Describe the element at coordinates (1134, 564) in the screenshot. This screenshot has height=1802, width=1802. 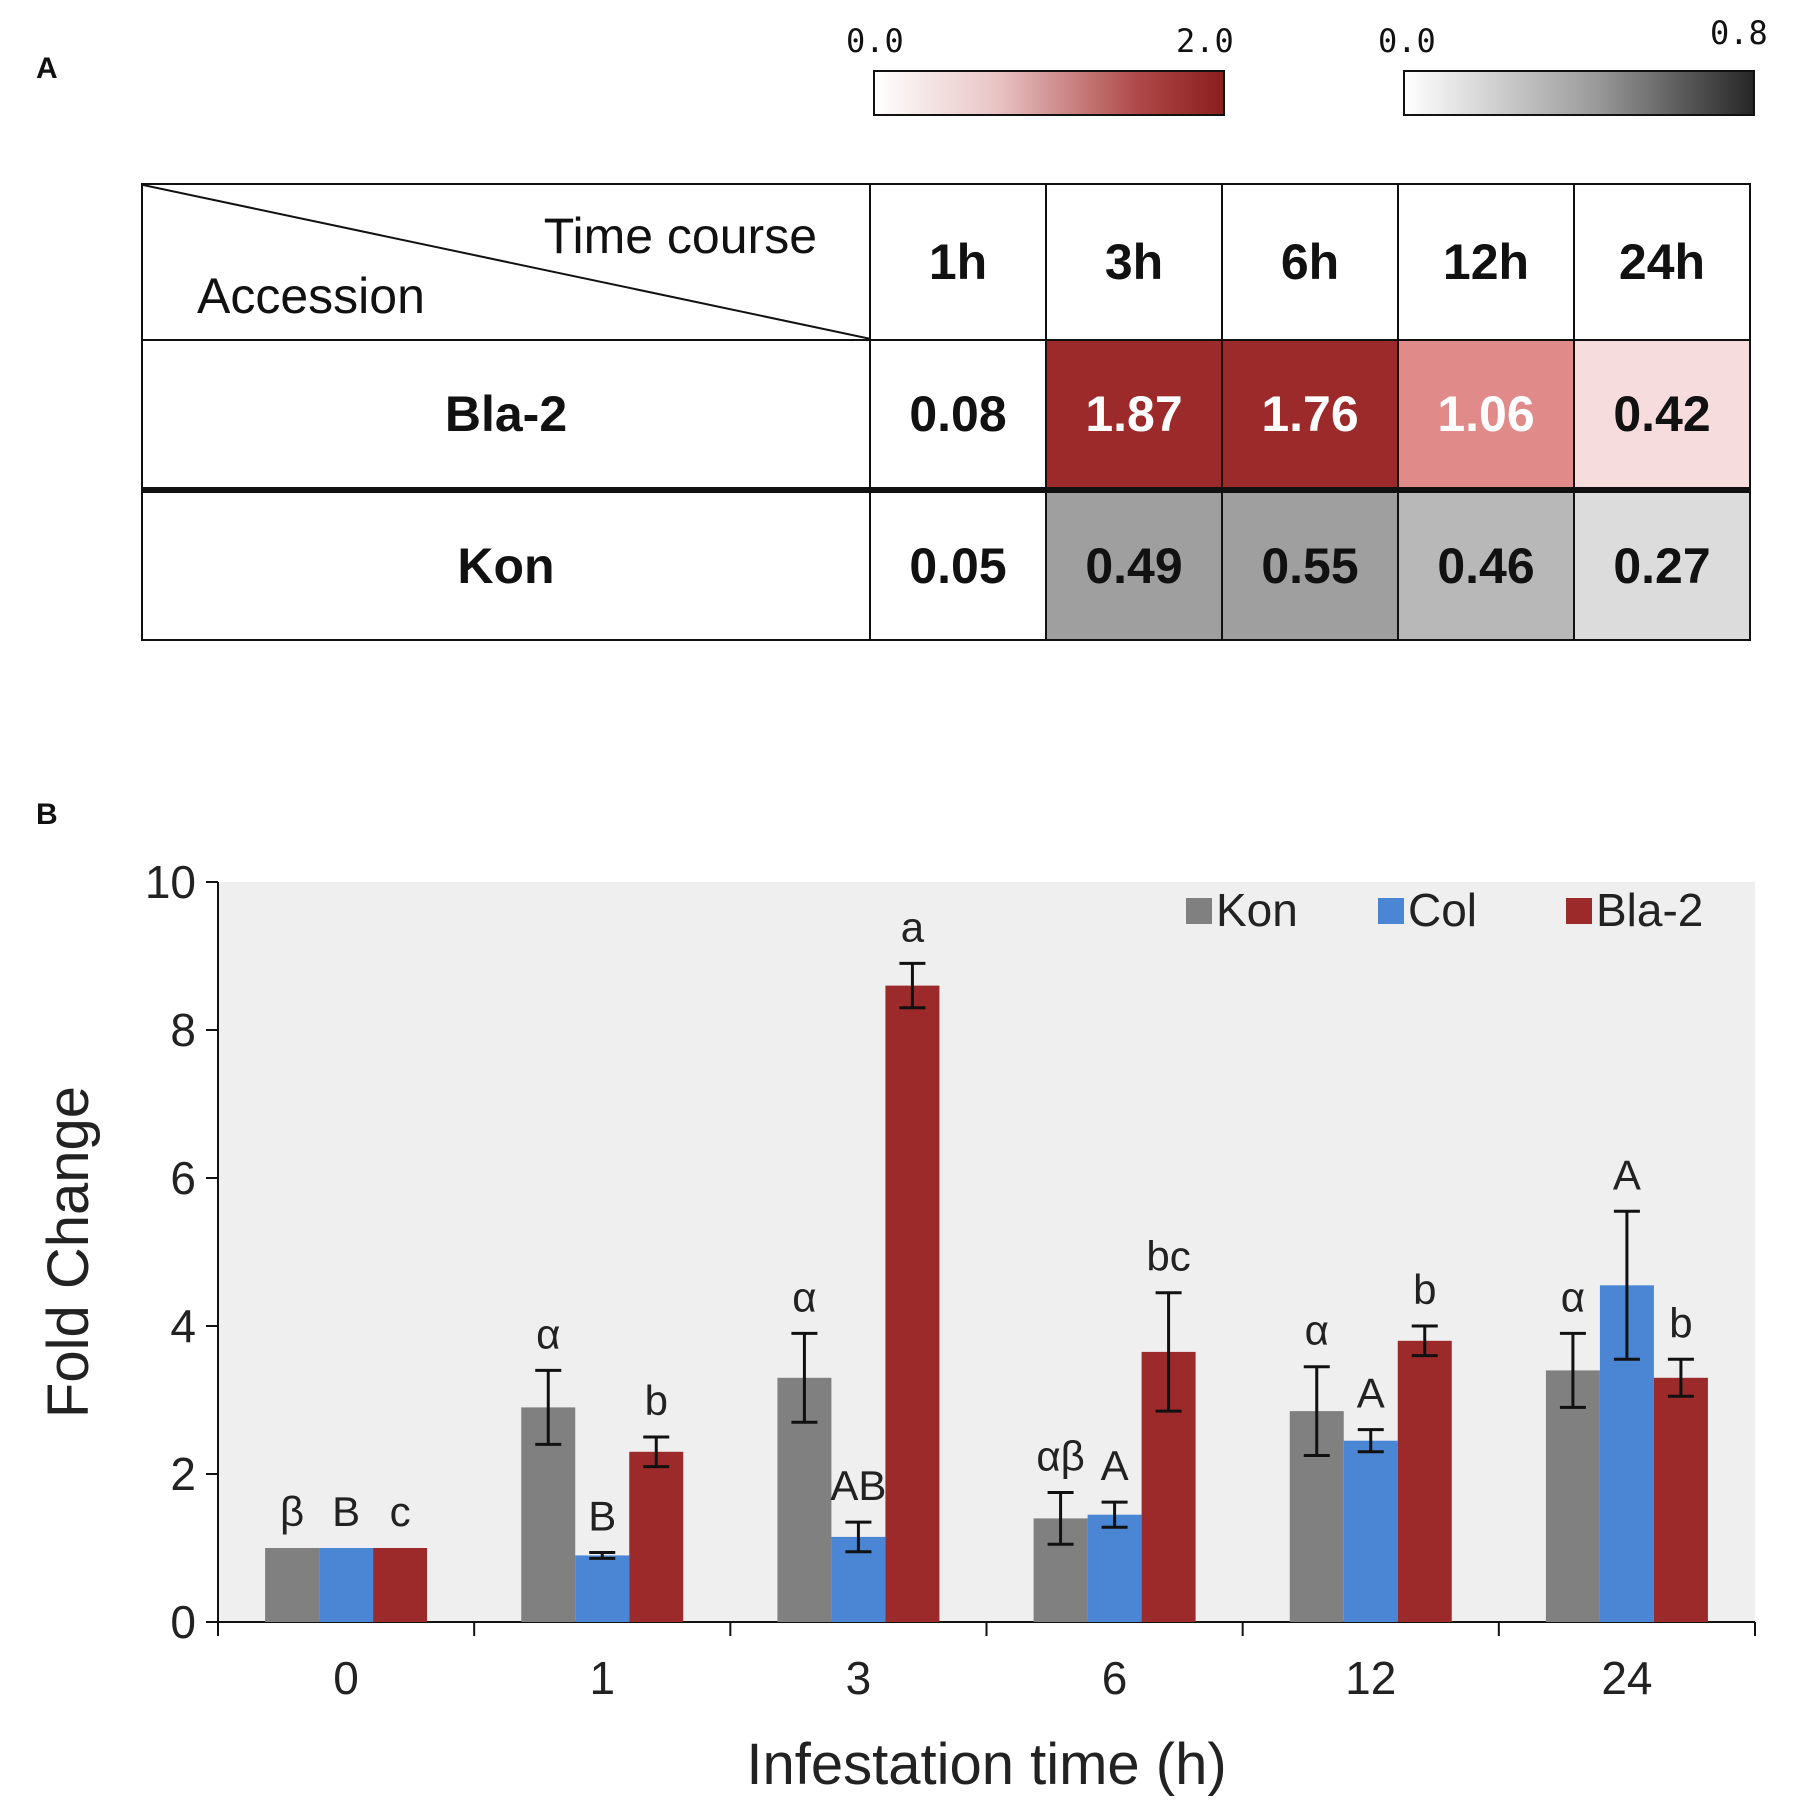
I see `heatmap-value-cell: 0.49` at that location.